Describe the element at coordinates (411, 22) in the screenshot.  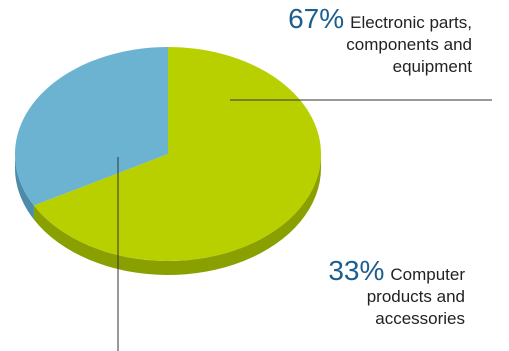
I see `slice-label-line: Electronic parts,` at that location.